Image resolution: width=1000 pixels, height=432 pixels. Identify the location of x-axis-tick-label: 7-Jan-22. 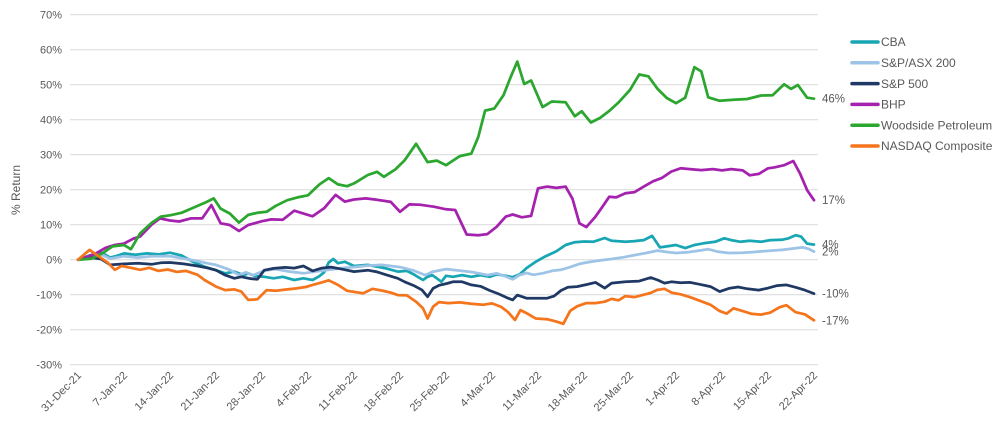
(110, 389).